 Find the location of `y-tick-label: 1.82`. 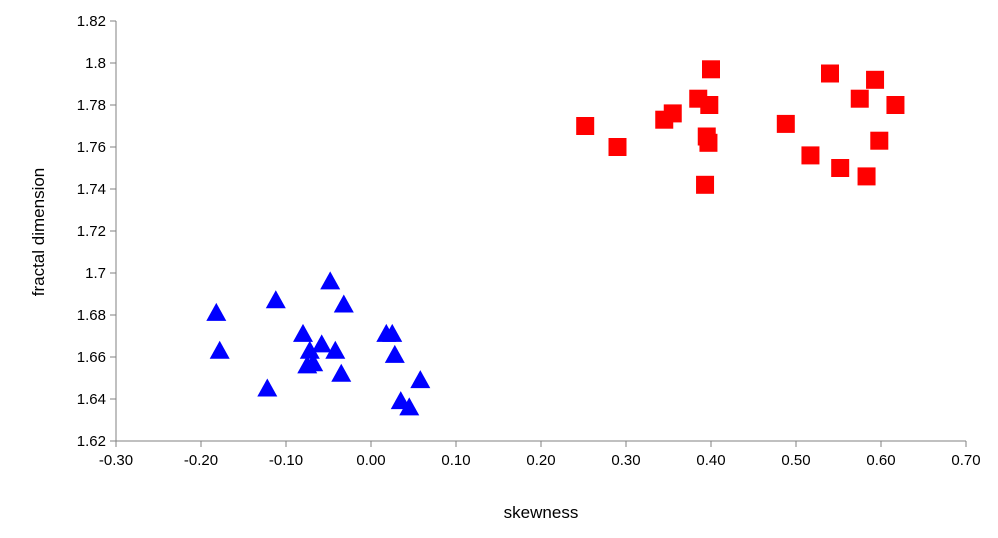

y-tick-label: 1.82 is located at coordinates (91, 21).